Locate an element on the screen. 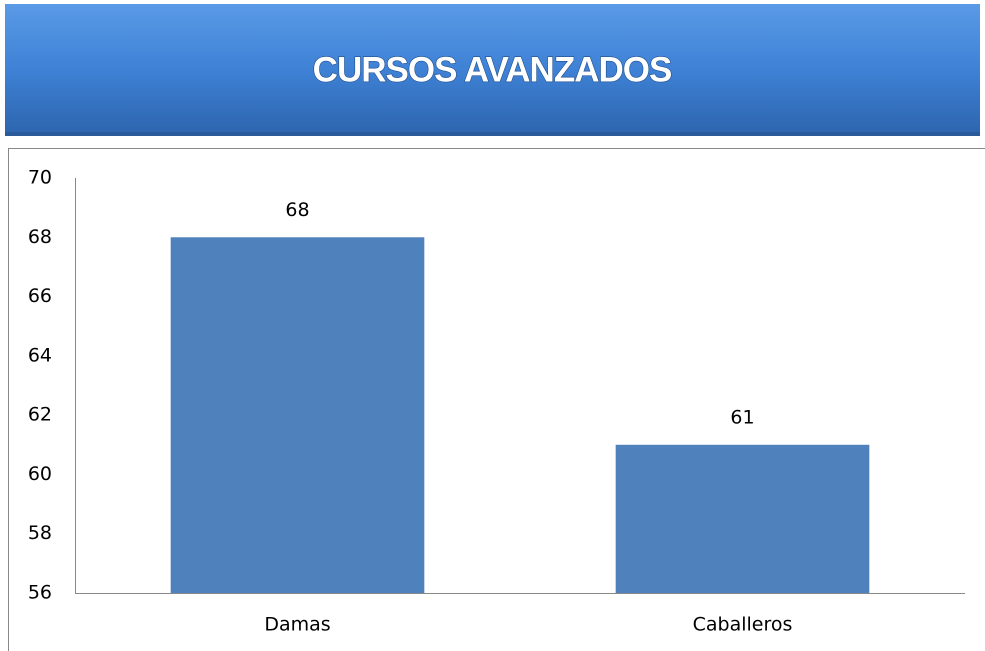  data-label: 68 is located at coordinates (297, 210).